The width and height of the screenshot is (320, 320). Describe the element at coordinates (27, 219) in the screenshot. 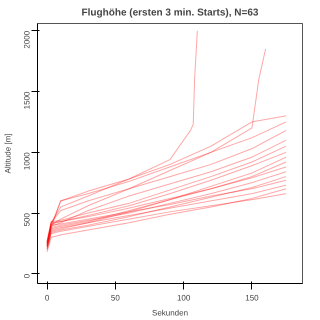

I see `y-tick-label: 500` at that location.